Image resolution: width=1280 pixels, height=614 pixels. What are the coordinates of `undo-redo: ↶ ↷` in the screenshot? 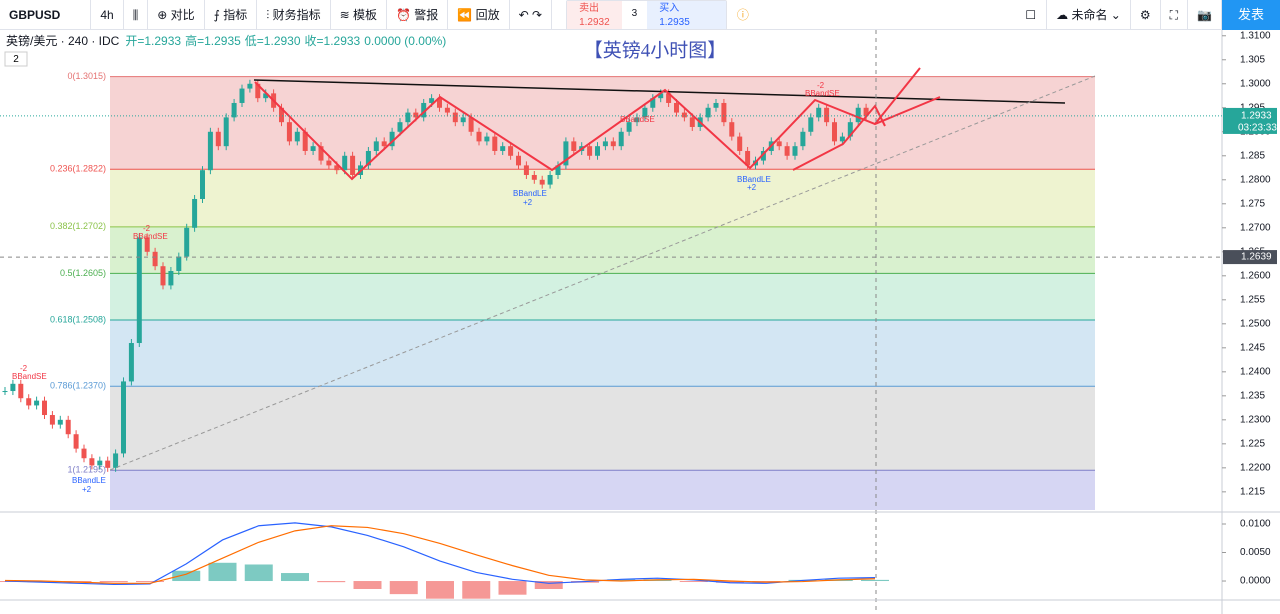 It's located at (531, 15).